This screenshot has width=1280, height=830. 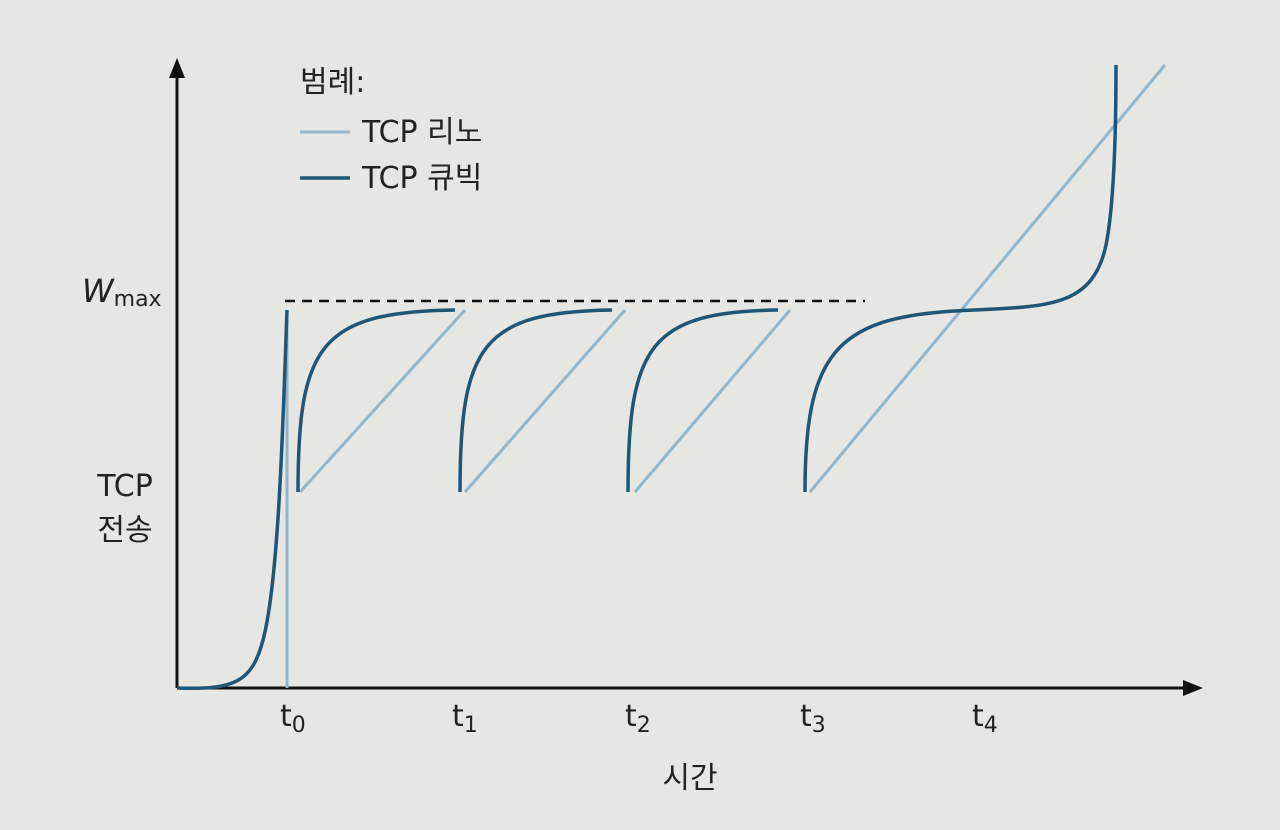 What do you see at coordinates (1193, 688) in the screenshot?
I see `x-arrow` at bounding box center [1193, 688].